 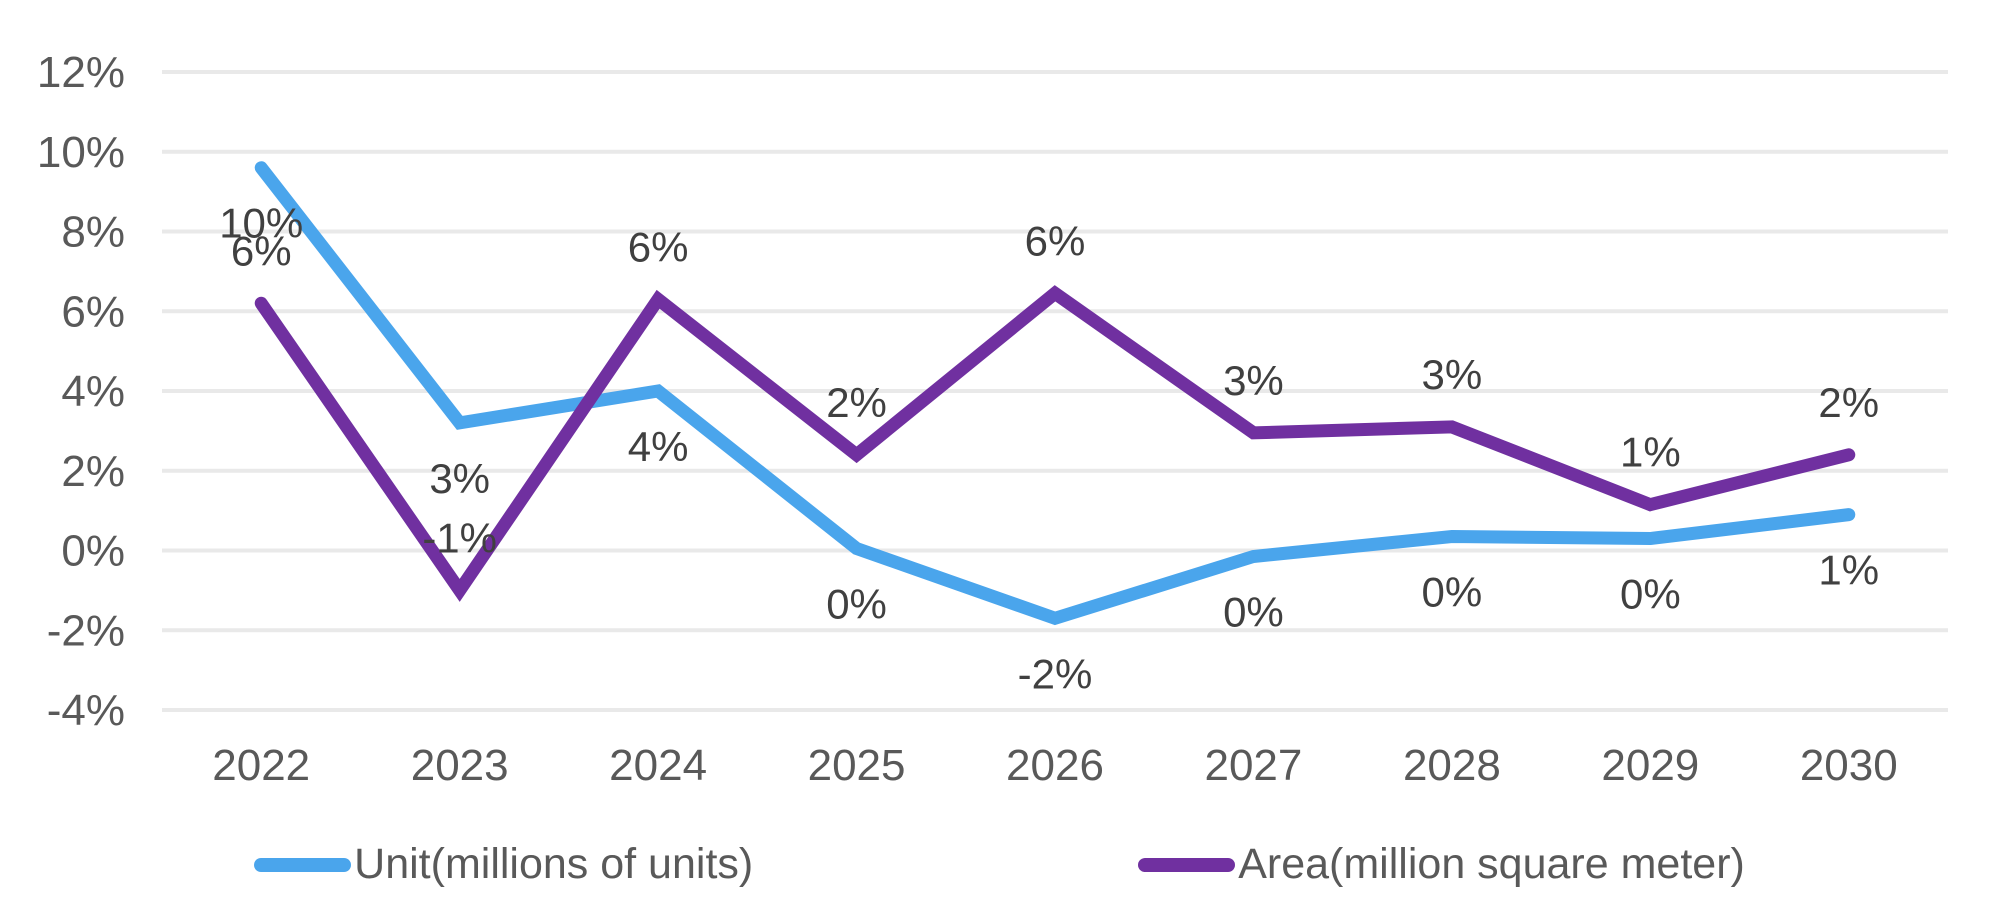 What do you see at coordinates (554, 864) in the screenshot?
I see `unit-series-label: Unit(millions of units)` at bounding box center [554, 864].